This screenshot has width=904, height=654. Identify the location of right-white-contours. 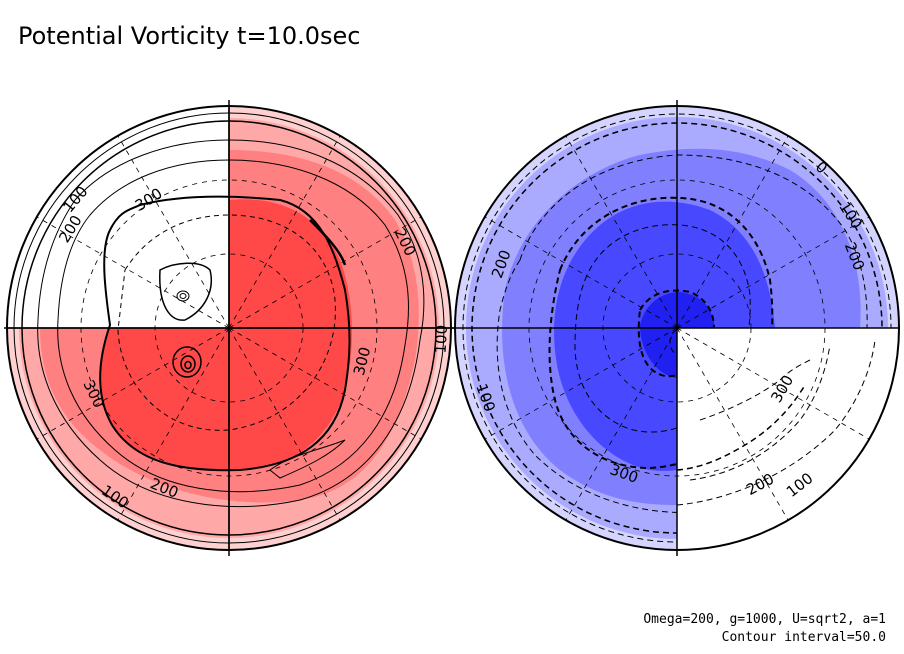
(776, 422).